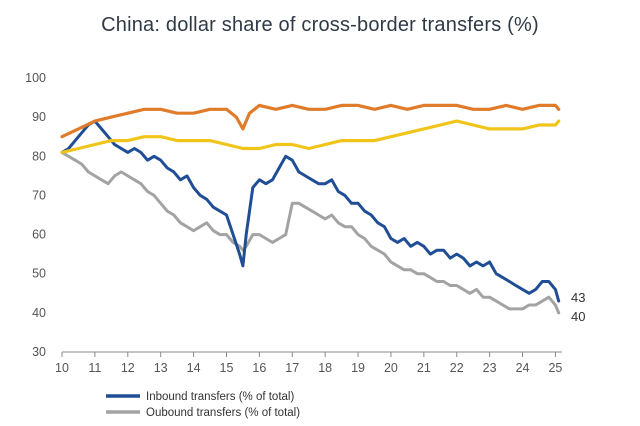 The image size is (640, 426). I want to click on y-tick-label: 40, so click(39, 313).